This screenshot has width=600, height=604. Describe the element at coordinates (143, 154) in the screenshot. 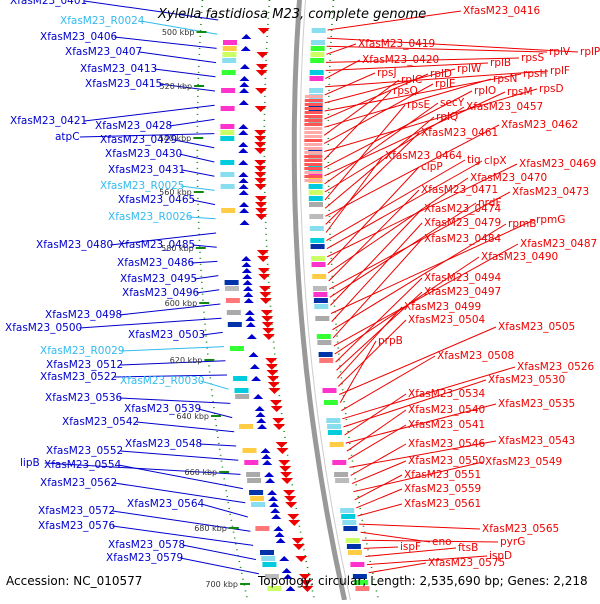

I see `left-gene-label: XfasM23_0430` at that location.